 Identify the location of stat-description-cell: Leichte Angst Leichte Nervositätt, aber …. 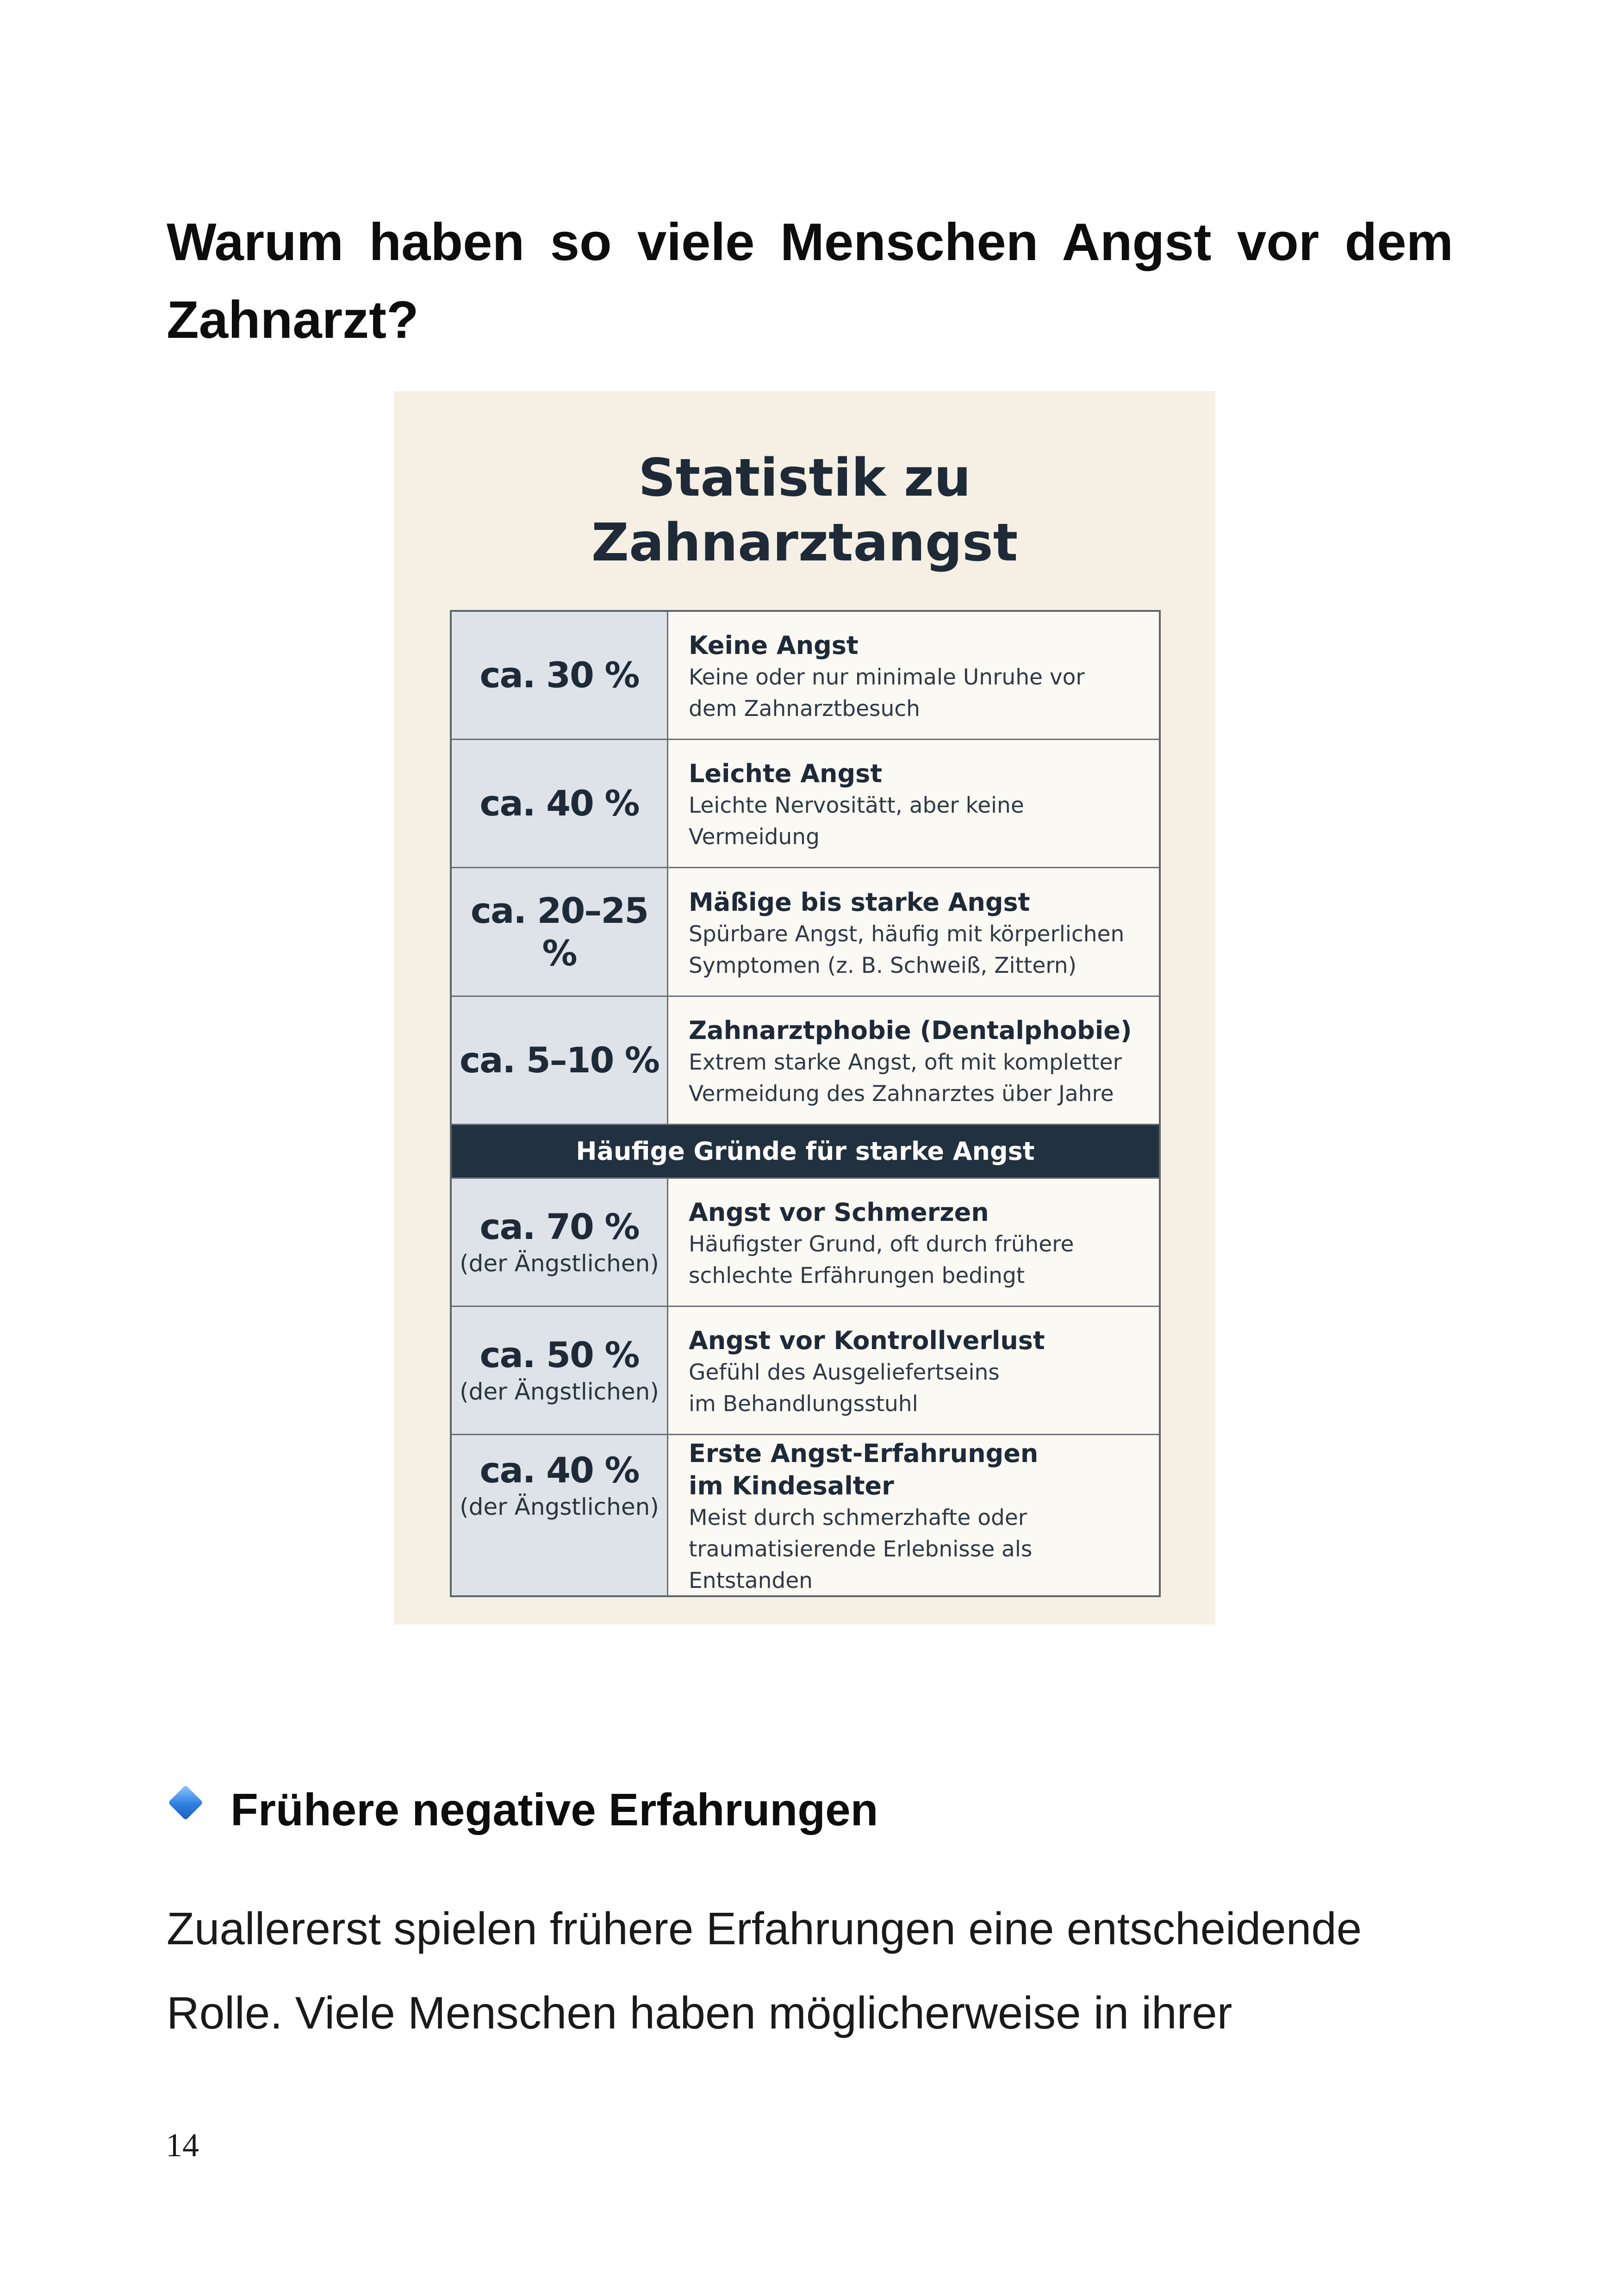
(913, 803).